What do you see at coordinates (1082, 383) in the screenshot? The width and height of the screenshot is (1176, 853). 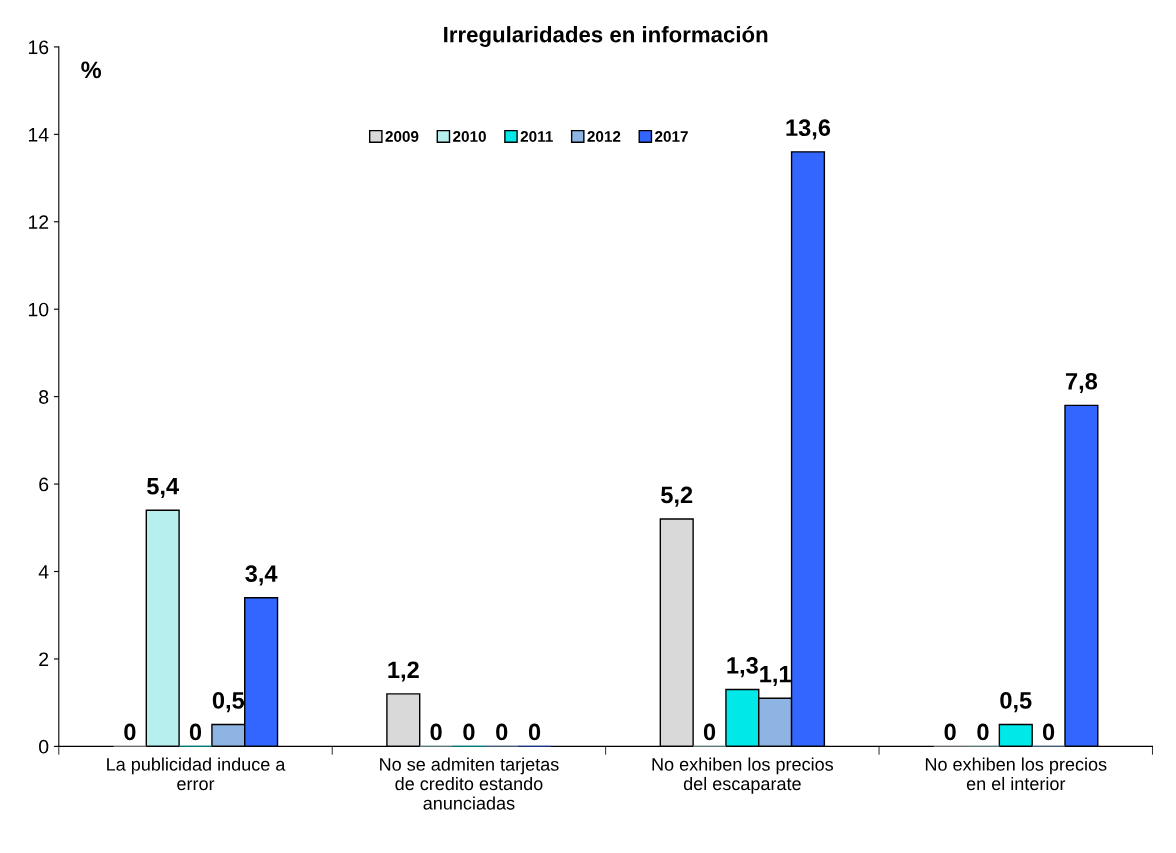 I see `data-label: 7,8` at bounding box center [1082, 383].